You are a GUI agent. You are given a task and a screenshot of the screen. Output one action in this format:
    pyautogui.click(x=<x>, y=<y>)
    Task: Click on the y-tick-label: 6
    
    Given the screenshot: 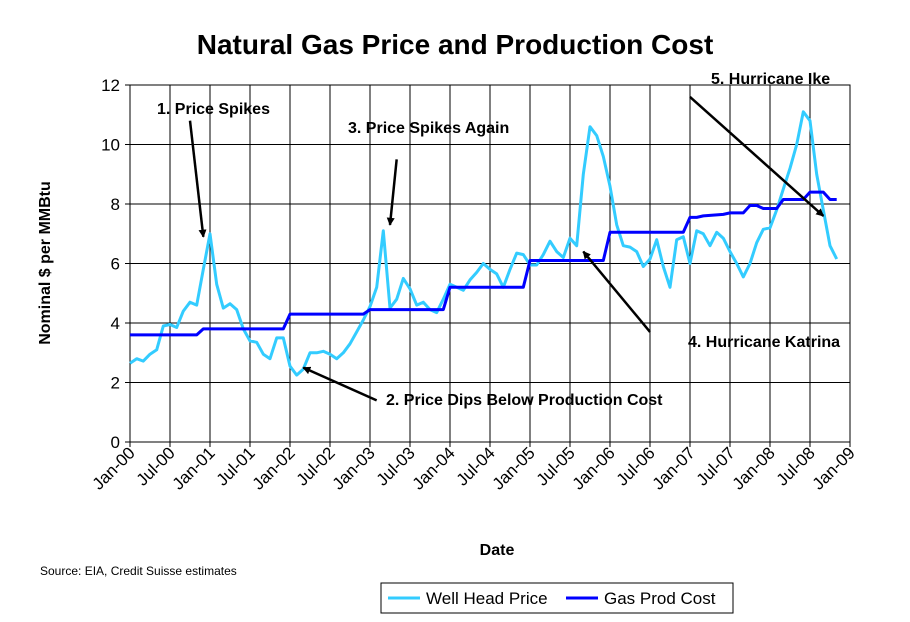 What is the action you would take?
    pyautogui.click(x=115, y=264)
    